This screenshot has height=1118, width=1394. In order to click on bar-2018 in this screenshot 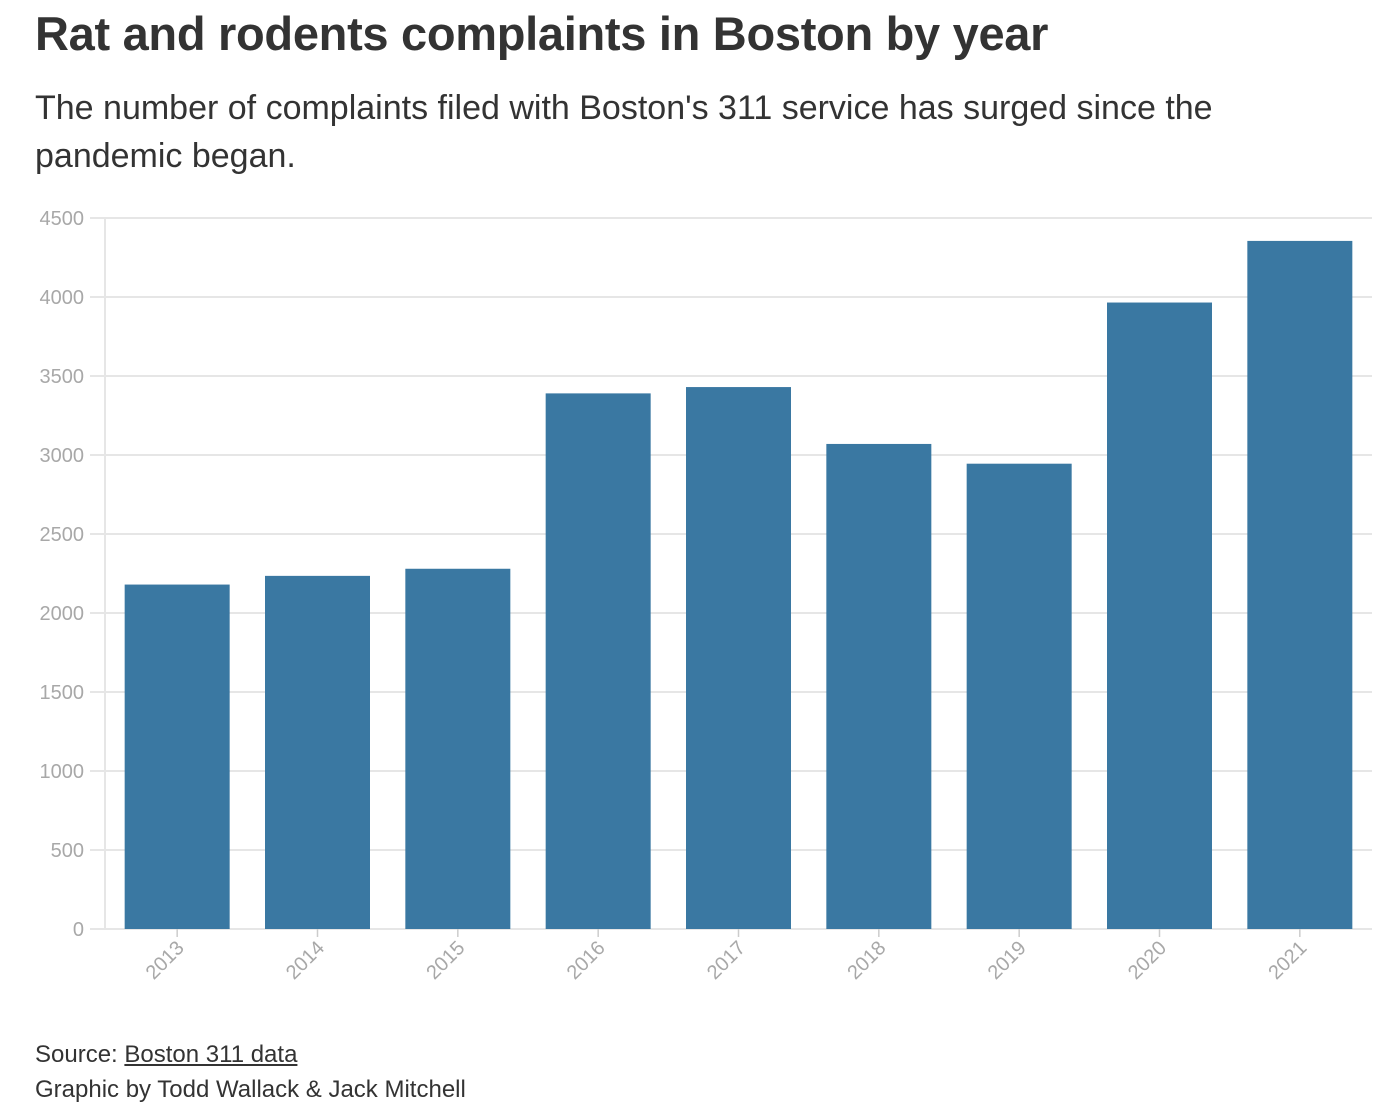, I will do `click(879, 686)`.